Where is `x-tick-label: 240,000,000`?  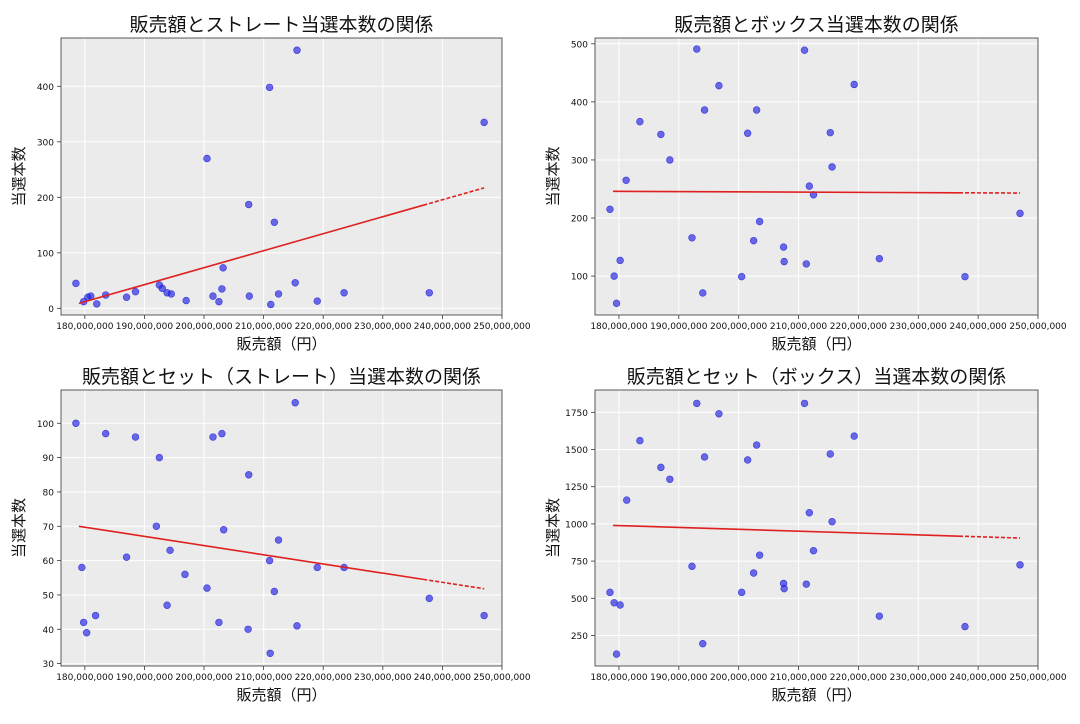 x-tick-label: 240,000,000 is located at coordinates (979, 327).